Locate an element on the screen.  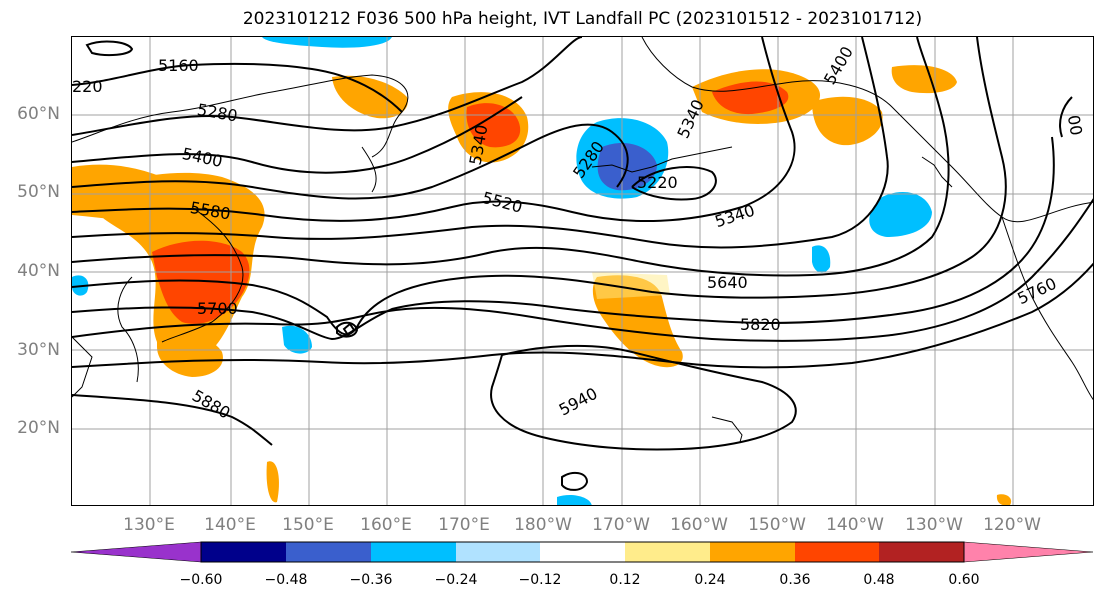
ivt-patch-ne-orange is located at coordinates (924, 79).